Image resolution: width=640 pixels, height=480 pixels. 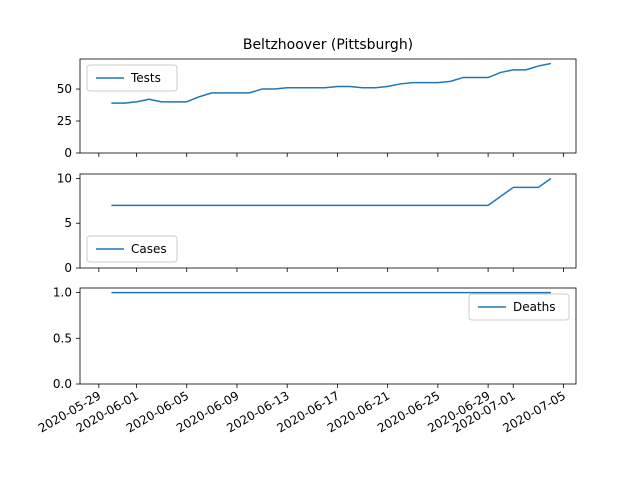 I want to click on legend: Deaths, so click(x=519, y=307).